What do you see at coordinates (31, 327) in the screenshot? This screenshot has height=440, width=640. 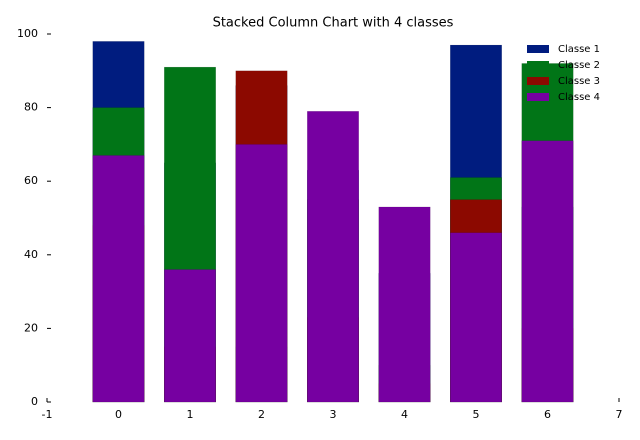 I see `y-tick-label: 20` at bounding box center [31, 327].